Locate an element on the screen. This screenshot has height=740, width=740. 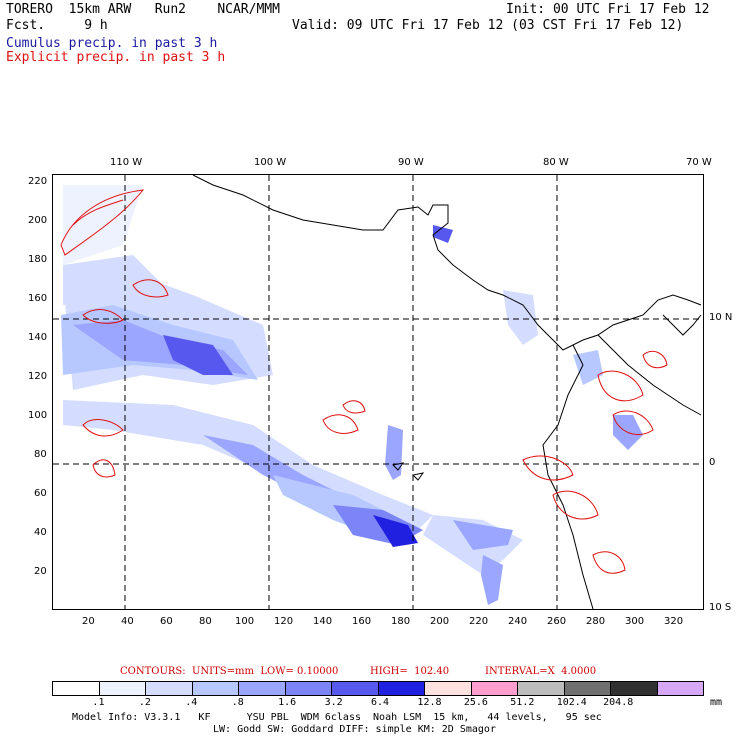
y-label: 60 is located at coordinates (40, 493).